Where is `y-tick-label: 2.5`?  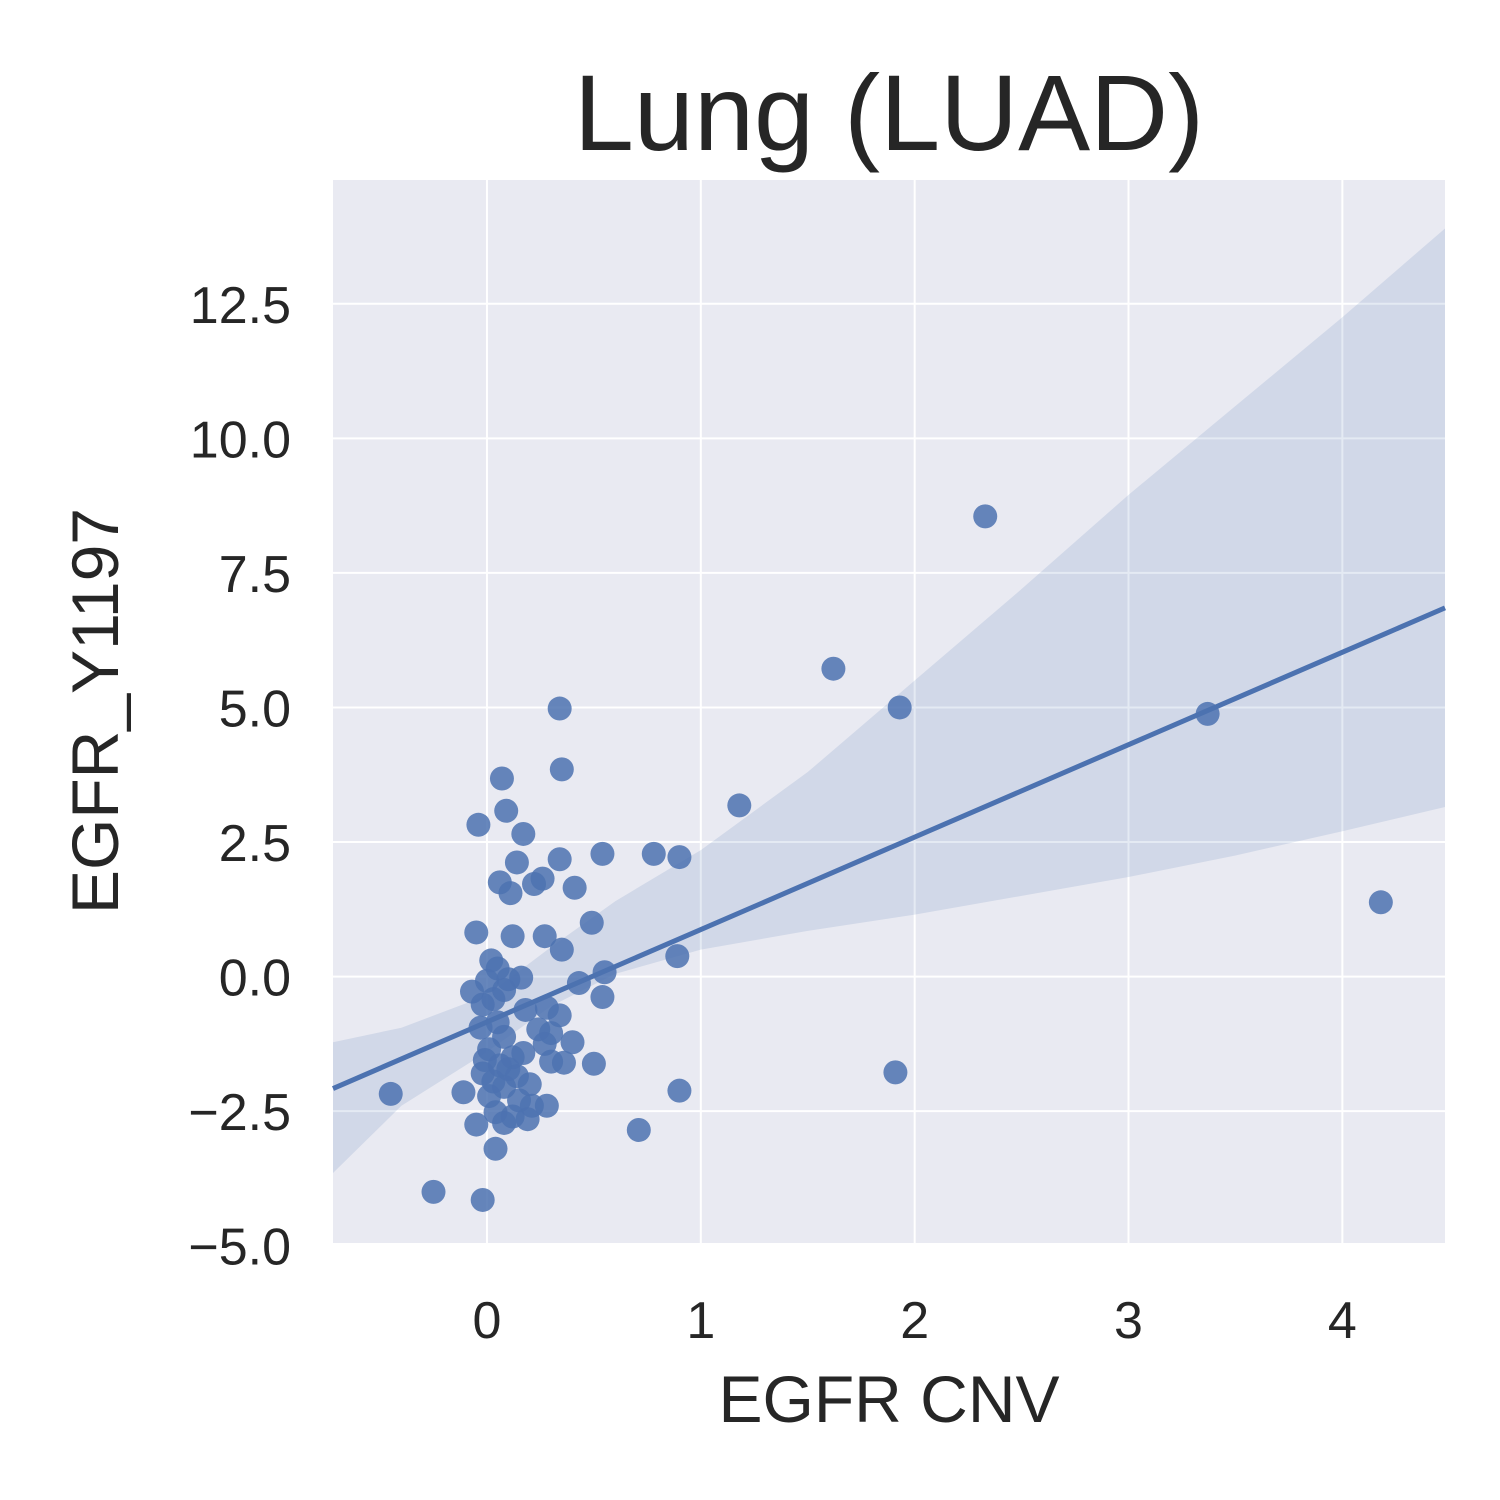
y-tick-label: 2.5 is located at coordinates (255, 844).